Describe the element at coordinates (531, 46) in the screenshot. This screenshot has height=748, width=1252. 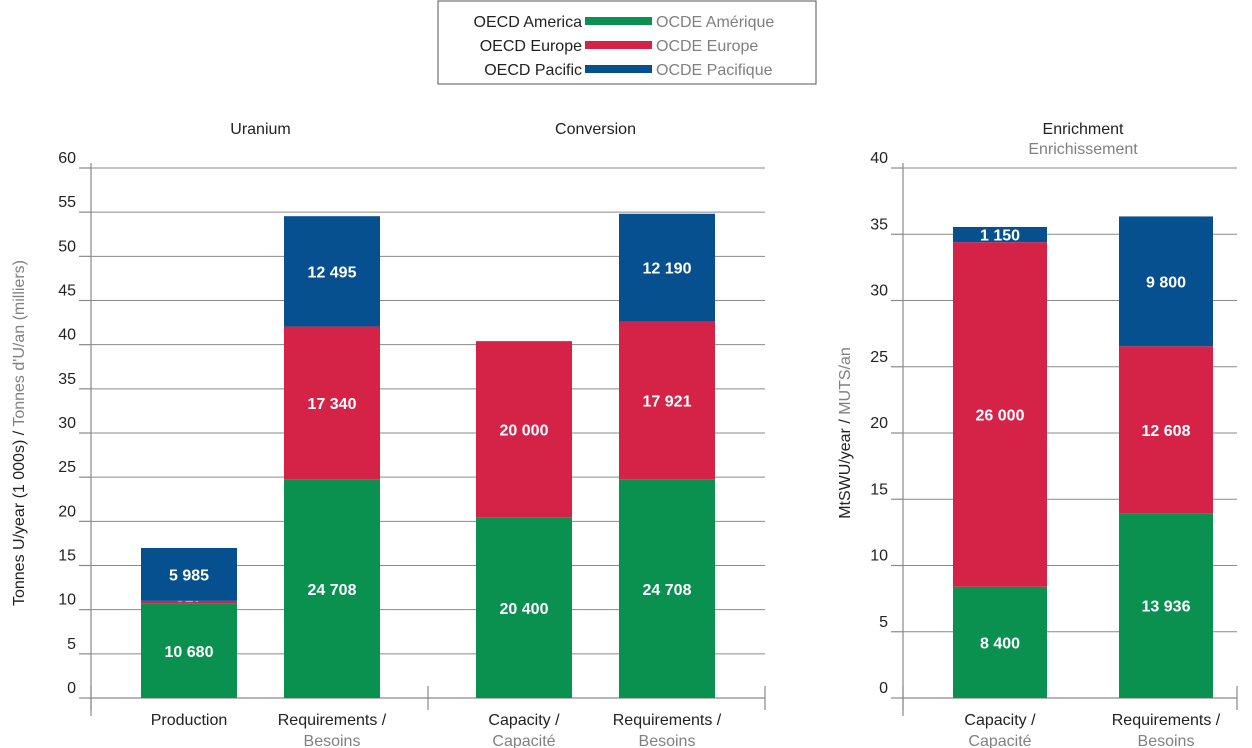
I see `legend-label-en: OECD Europe` at that location.